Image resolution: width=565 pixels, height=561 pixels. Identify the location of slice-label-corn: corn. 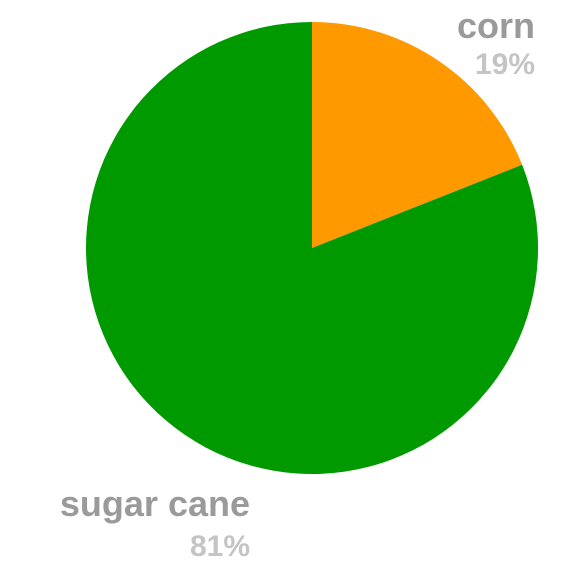
(496, 25).